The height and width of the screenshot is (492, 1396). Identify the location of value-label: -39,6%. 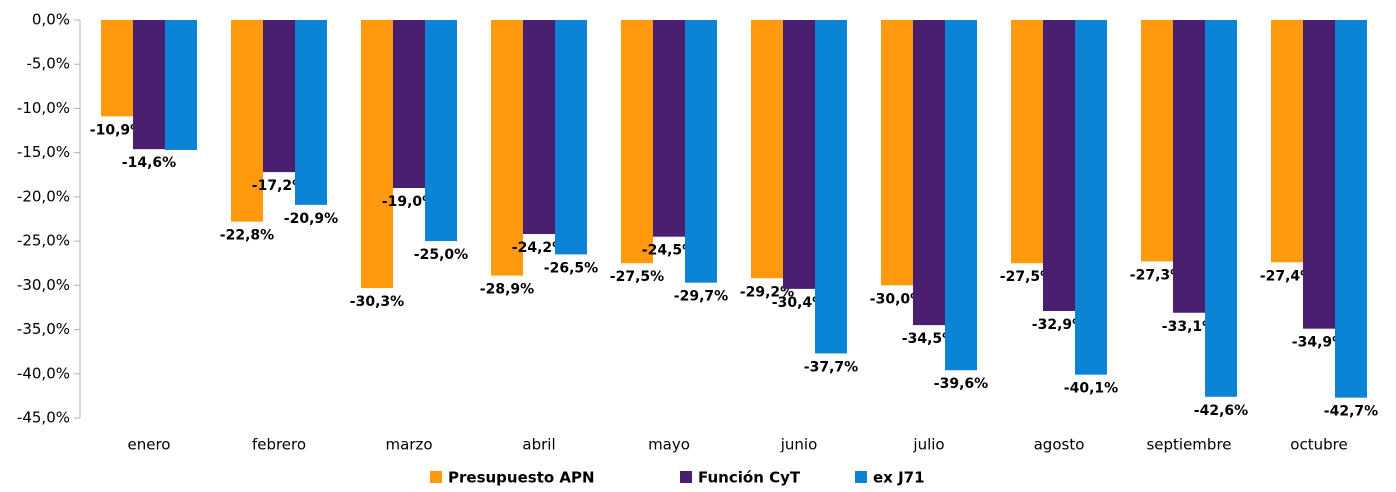
(961, 384).